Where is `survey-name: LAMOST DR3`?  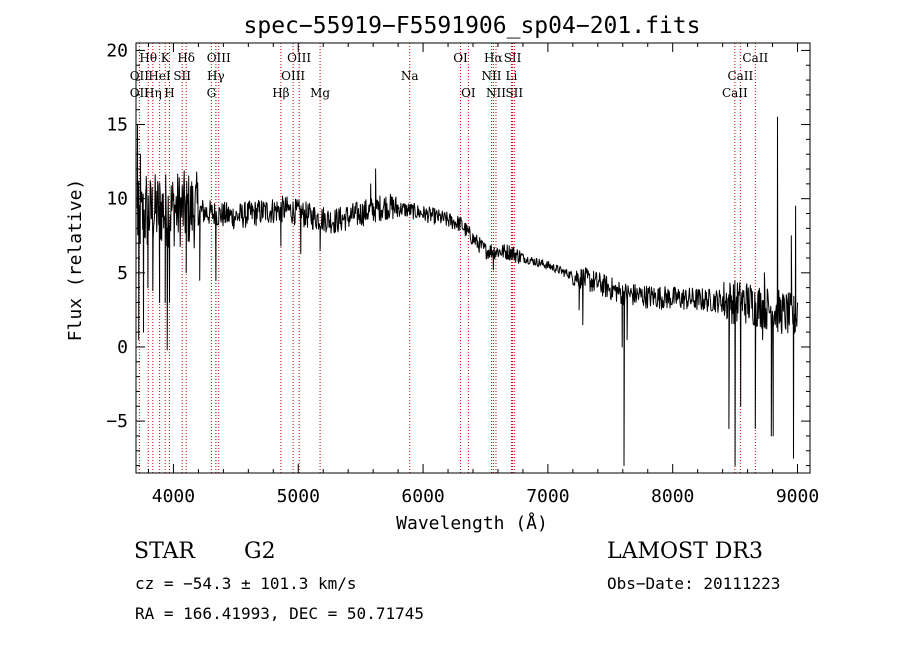 survey-name: LAMOST DR3 is located at coordinates (685, 551).